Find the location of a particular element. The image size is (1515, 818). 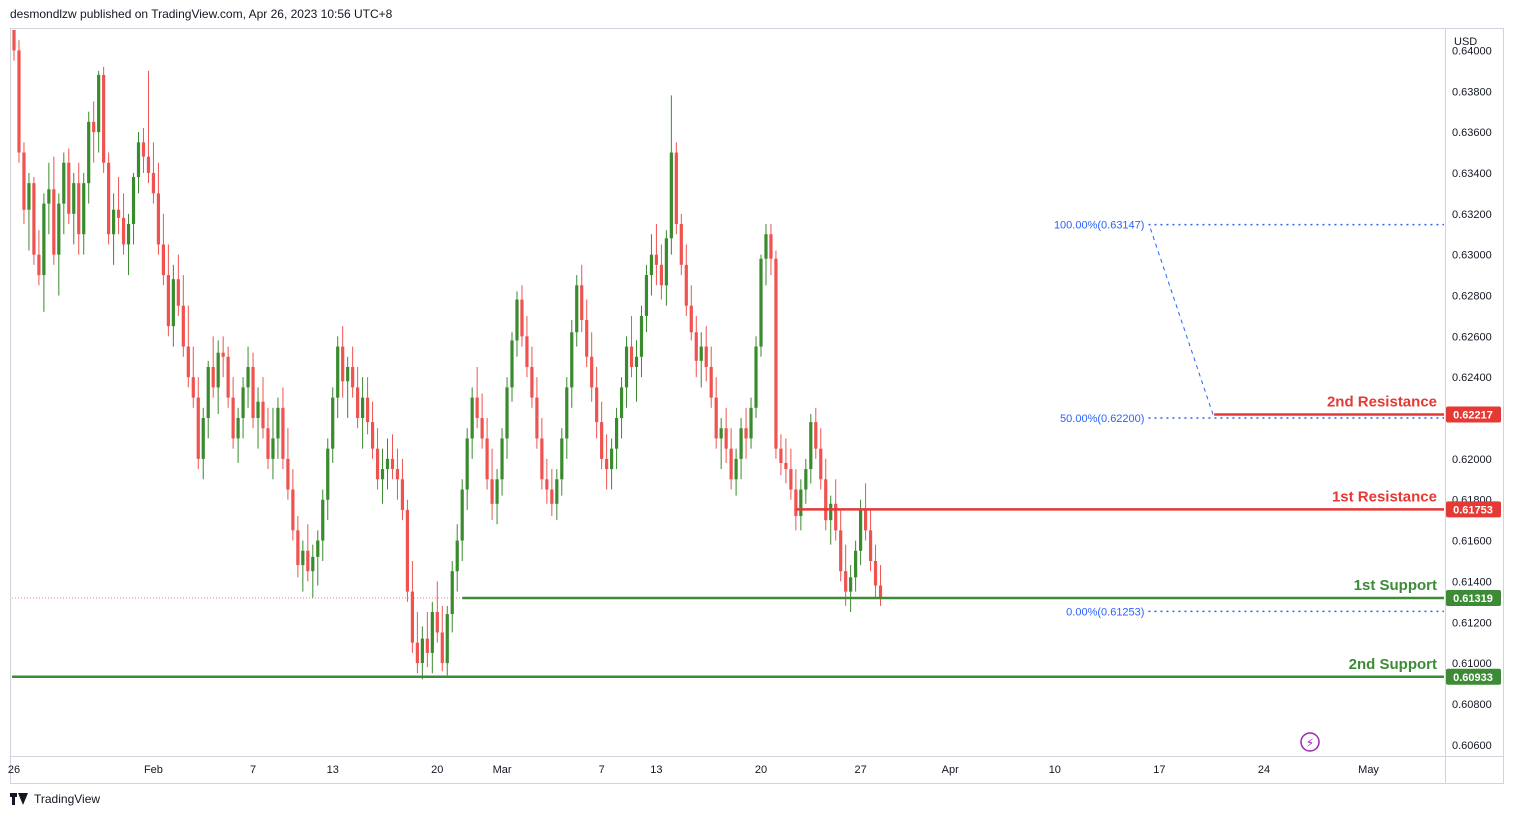

level-label: 2nd Support is located at coordinates (1393, 664).